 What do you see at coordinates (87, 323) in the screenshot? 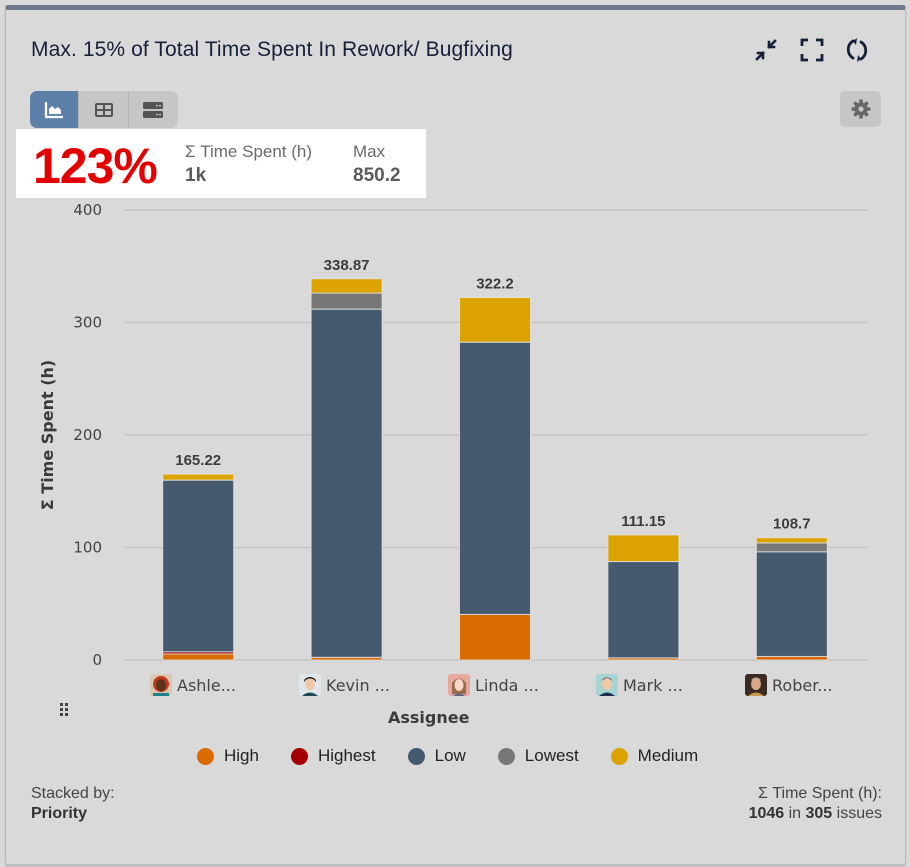
I see `y-tick-label: 300` at bounding box center [87, 323].